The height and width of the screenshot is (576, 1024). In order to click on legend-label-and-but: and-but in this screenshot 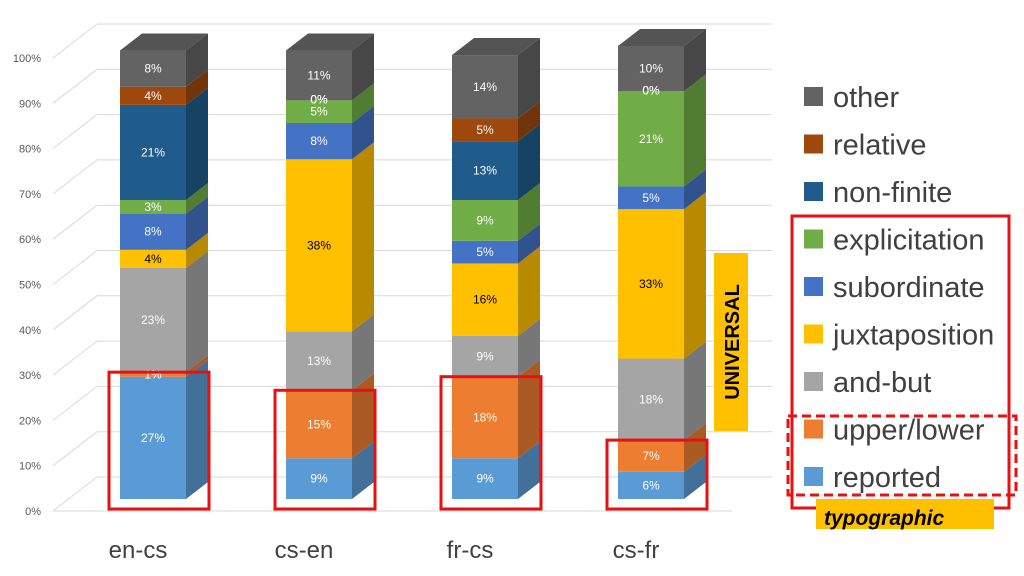, I will do `click(882, 383)`.